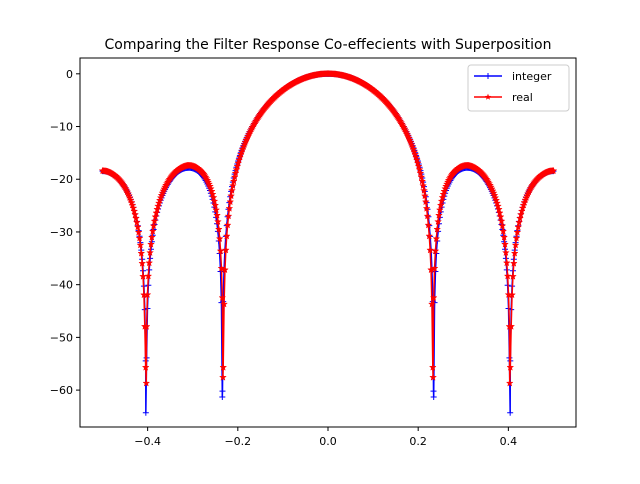 This screenshot has width=640, height=484. I want to click on legend-marker-integer, so click(488, 76).